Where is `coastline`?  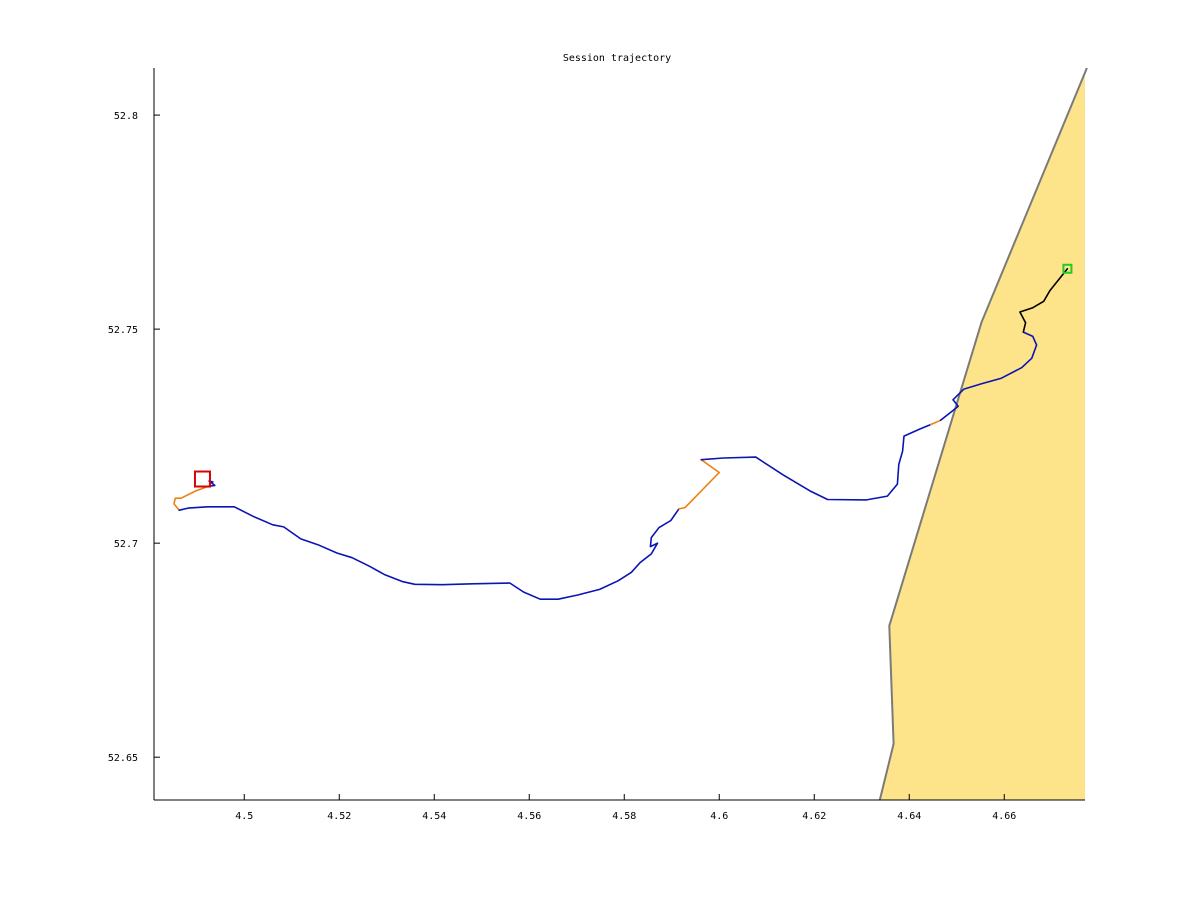 coastline is located at coordinates (983, 434).